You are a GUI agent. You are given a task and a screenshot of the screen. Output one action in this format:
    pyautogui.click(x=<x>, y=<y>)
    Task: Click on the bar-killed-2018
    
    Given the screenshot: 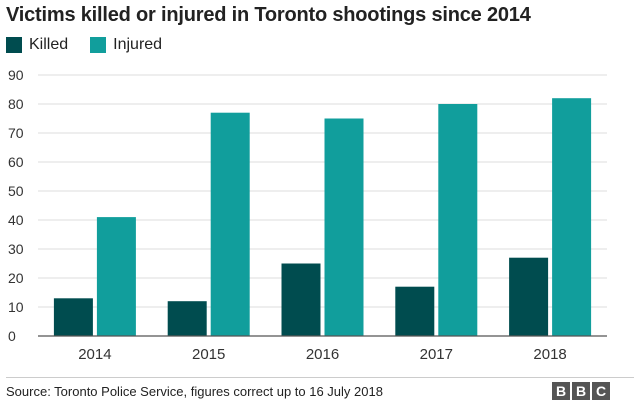 What is the action you would take?
    pyautogui.click(x=529, y=296)
    